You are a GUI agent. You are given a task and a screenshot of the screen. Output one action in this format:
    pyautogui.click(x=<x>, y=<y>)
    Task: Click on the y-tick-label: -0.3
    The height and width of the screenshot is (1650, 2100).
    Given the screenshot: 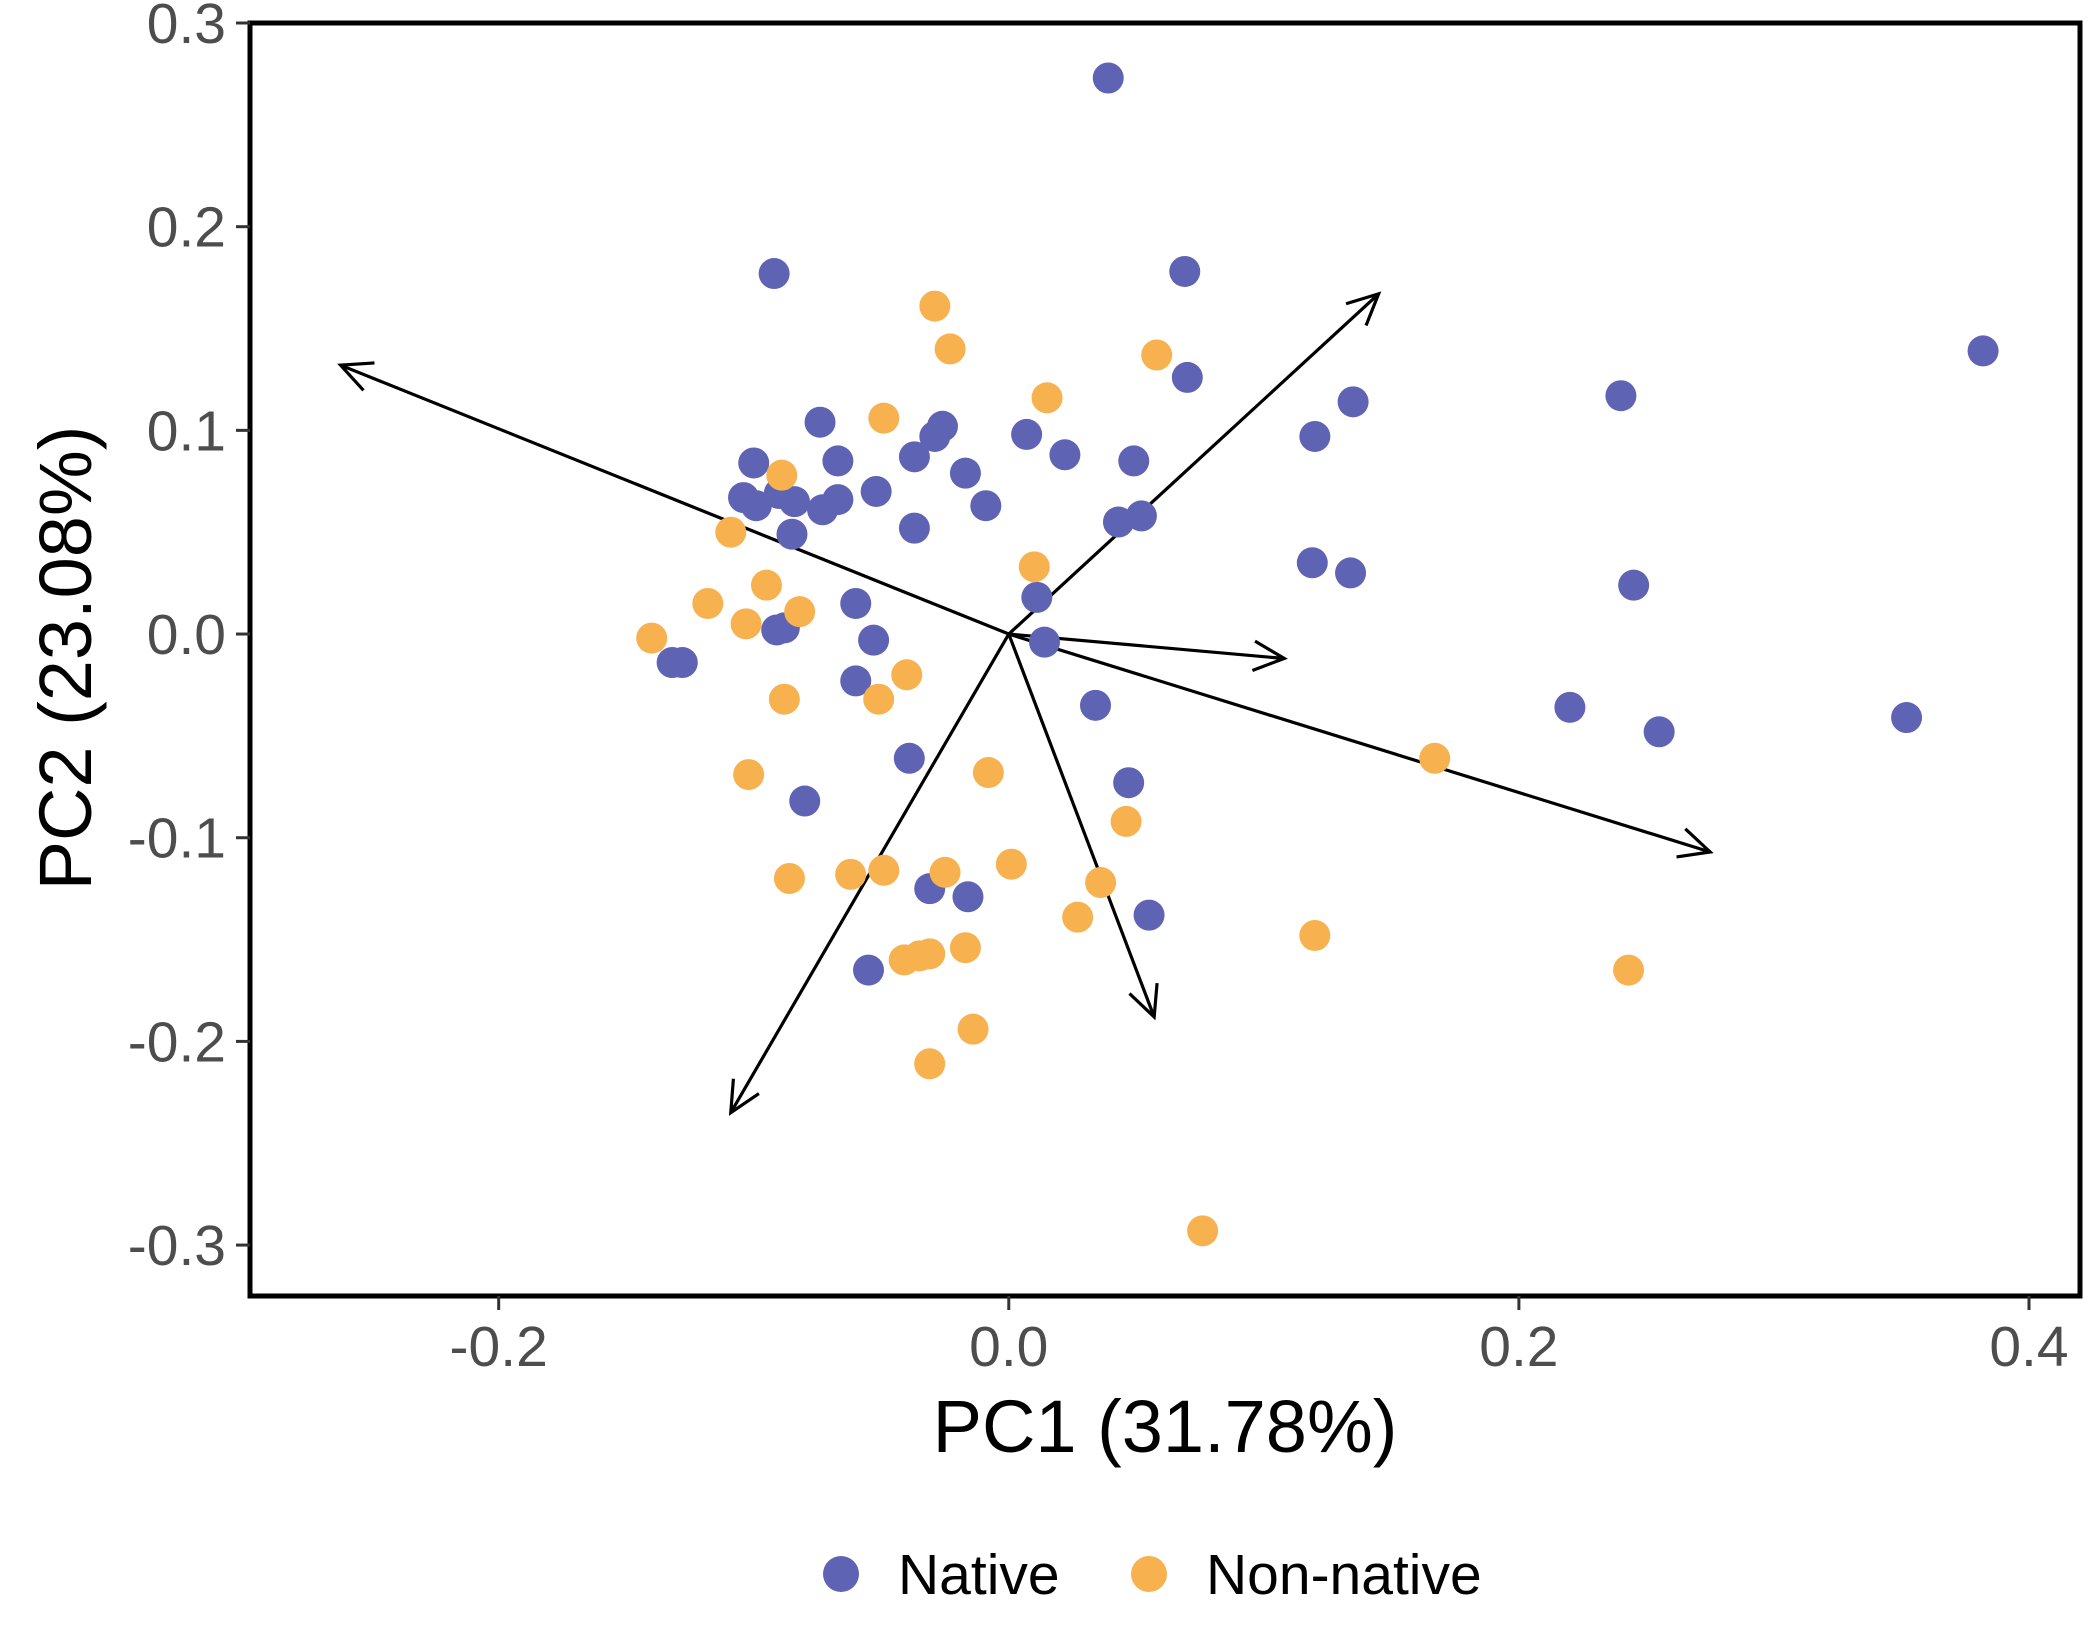 What is the action you would take?
    pyautogui.click(x=177, y=1246)
    